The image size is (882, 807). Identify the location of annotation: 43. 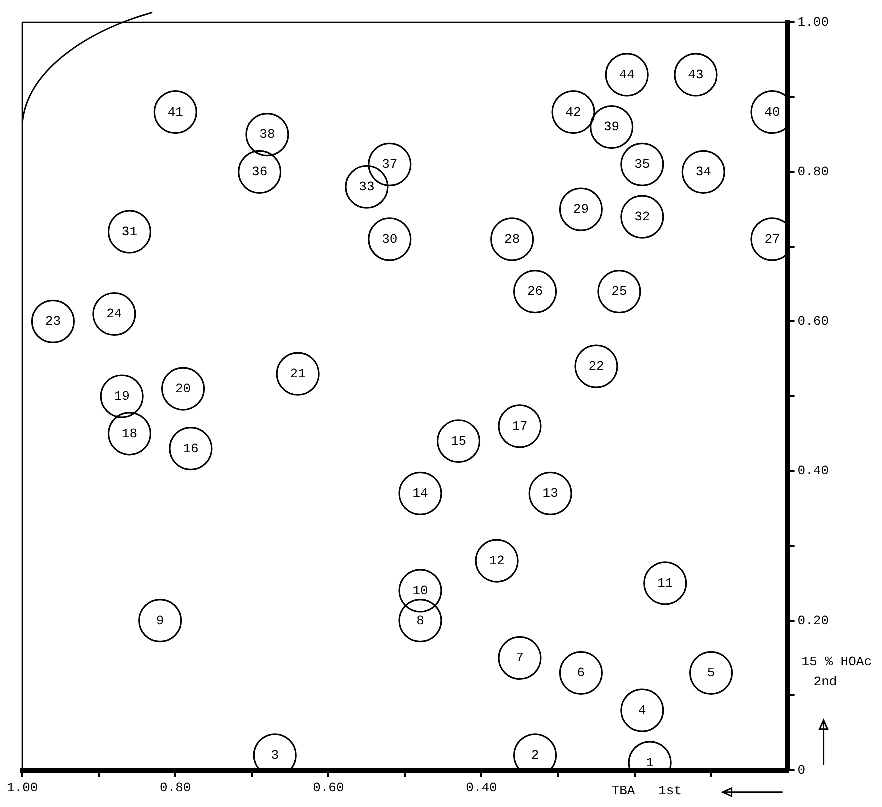
(696, 74).